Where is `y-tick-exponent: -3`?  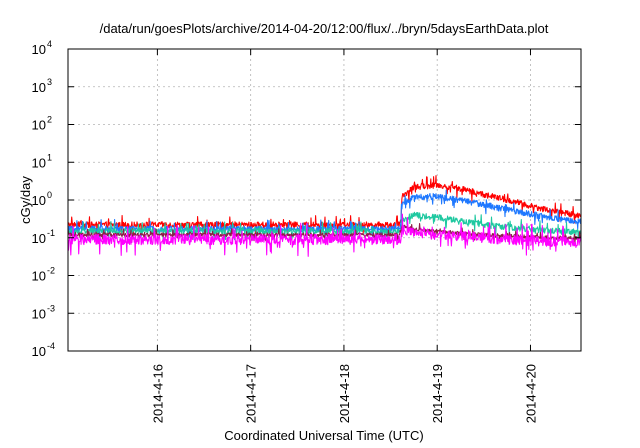 y-tick-exponent: -3 is located at coordinates (51, 308).